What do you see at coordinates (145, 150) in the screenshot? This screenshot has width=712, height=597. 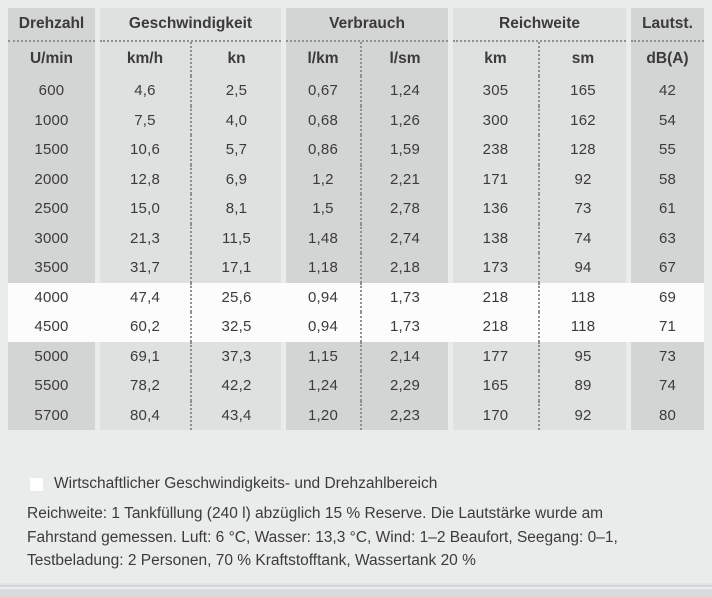 I see `table-cell: 10,6` at bounding box center [145, 150].